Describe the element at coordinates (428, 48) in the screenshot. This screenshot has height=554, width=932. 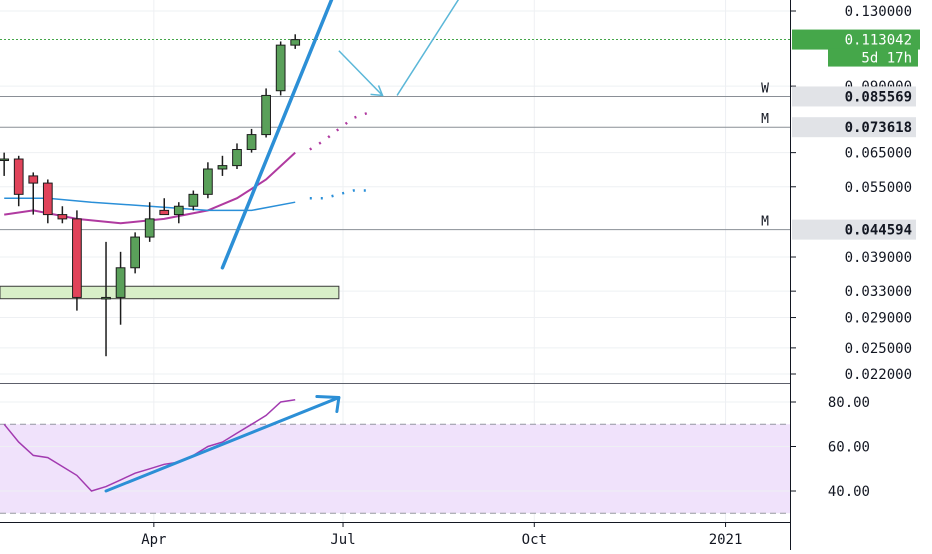
I see `projection-arrow-up` at that location.